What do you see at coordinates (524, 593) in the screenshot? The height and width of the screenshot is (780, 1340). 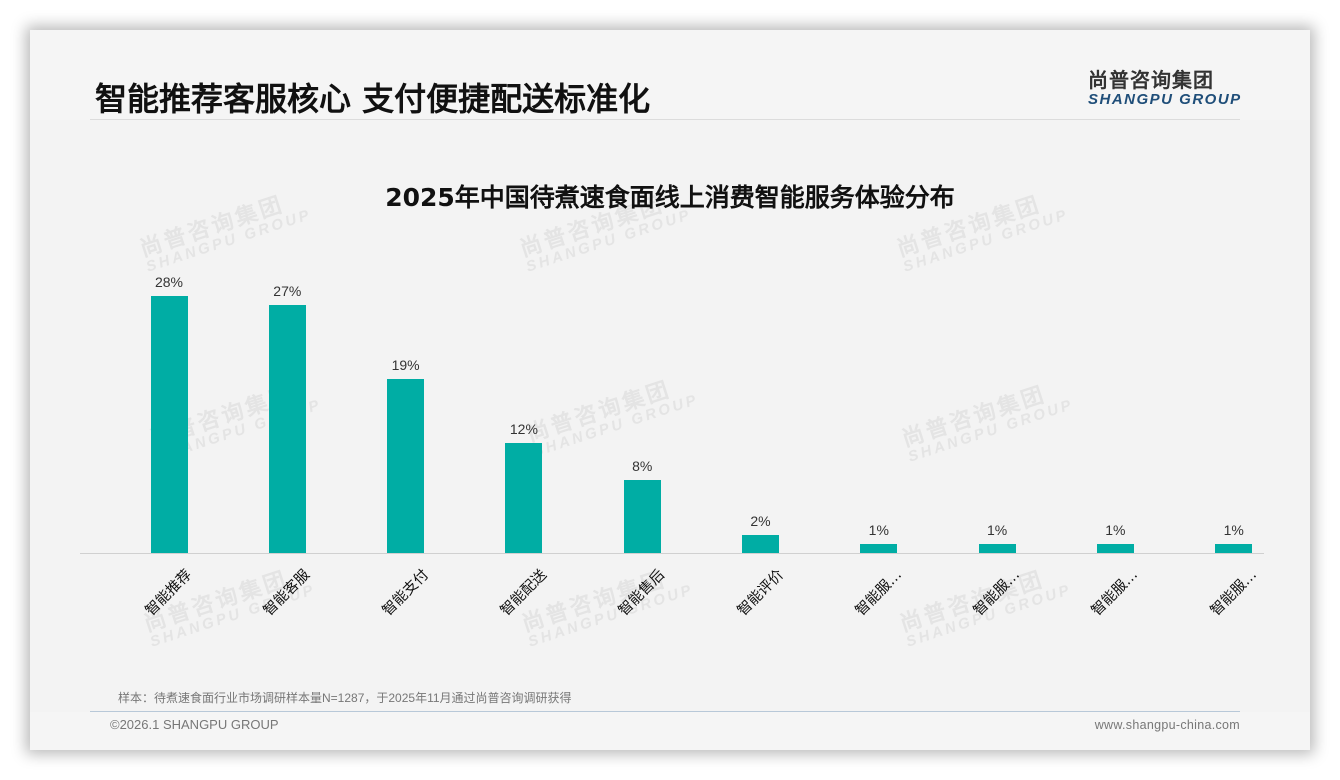 I see `x-axis-tick-label: 智能配送` at bounding box center [524, 593].